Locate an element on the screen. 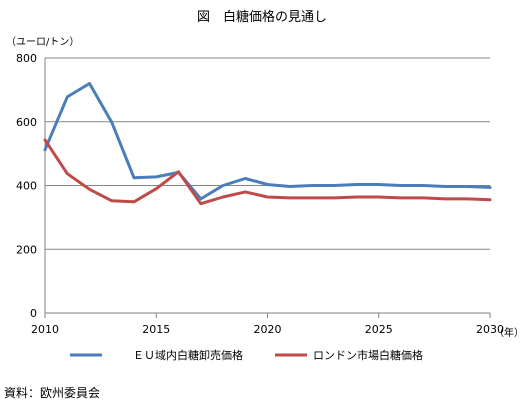  y-tick-label: 600 is located at coordinates (26, 122).